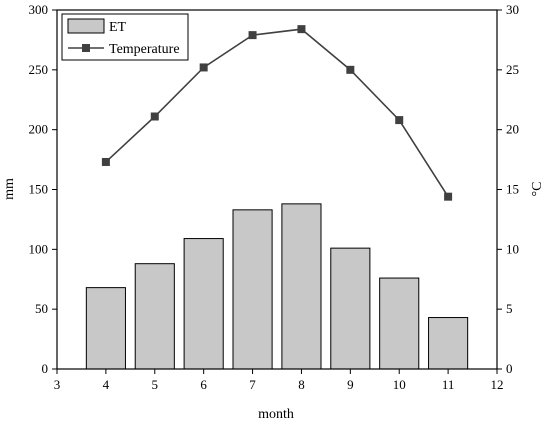  I want to click on x-axis-title: month, so click(276, 414).